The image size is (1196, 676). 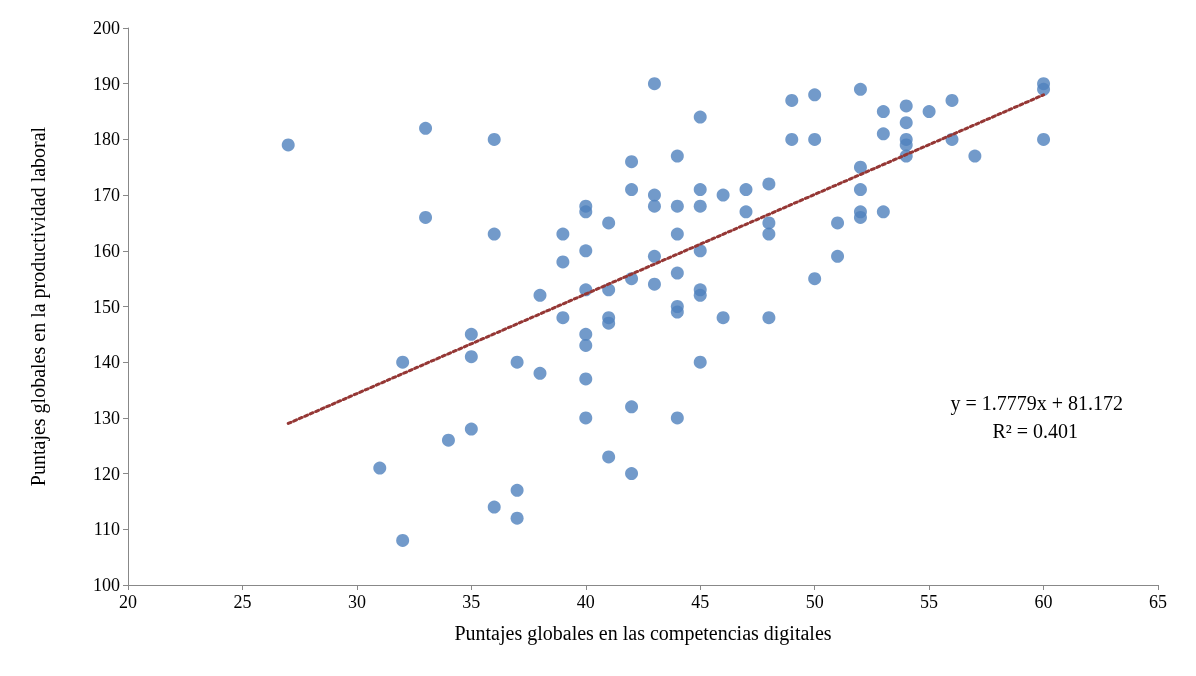 I want to click on y-tick-label: 150, so click(x=106, y=306).